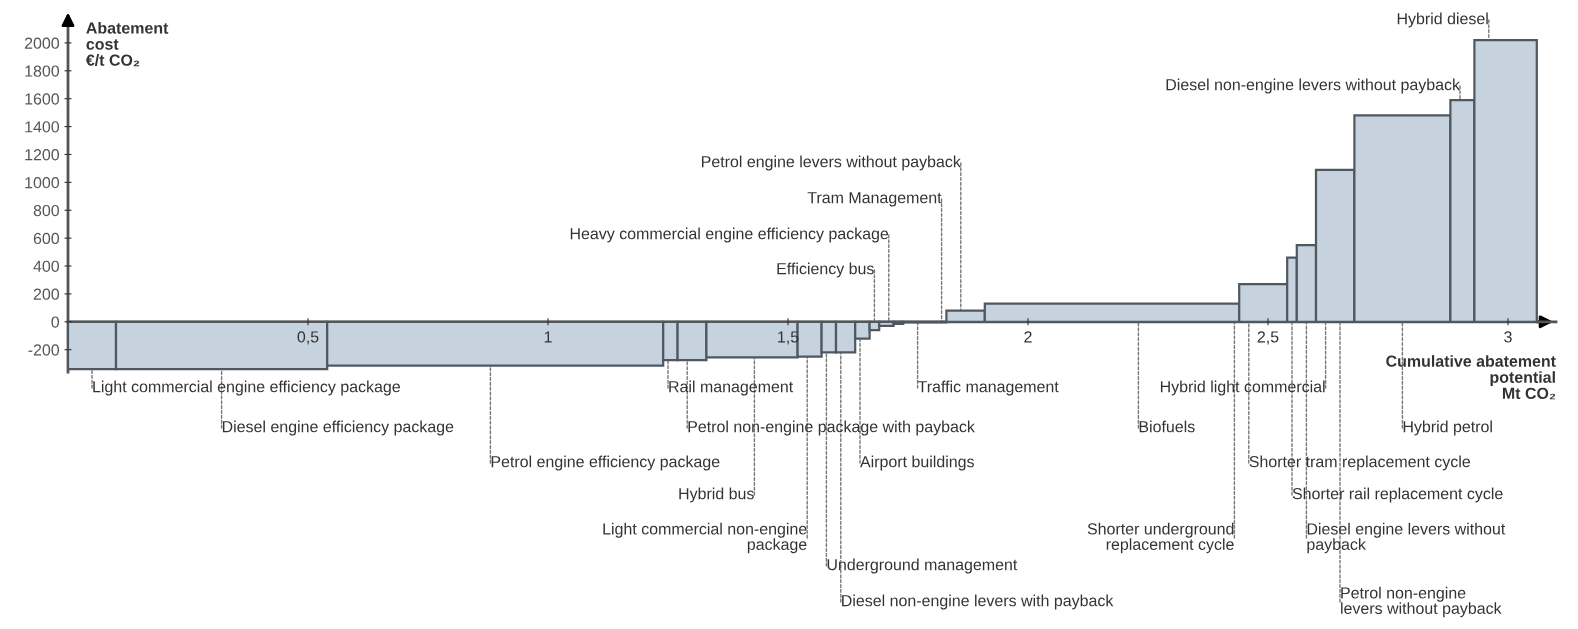 Image resolution: width=1578 pixels, height=629 pixels. What do you see at coordinates (988, 388) in the screenshot?
I see `annotation: Traffic management` at bounding box center [988, 388].